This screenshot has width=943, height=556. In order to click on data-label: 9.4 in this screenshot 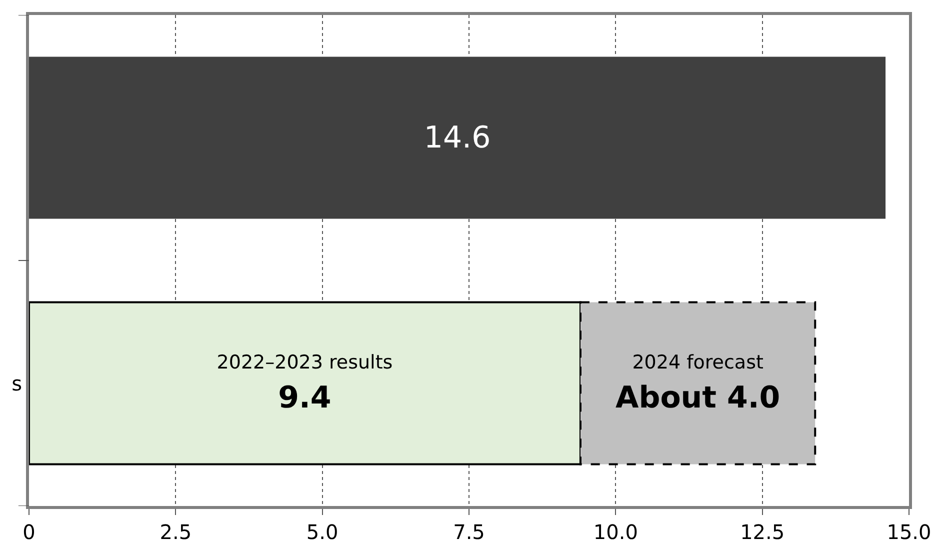, I will do `click(305, 398)`.